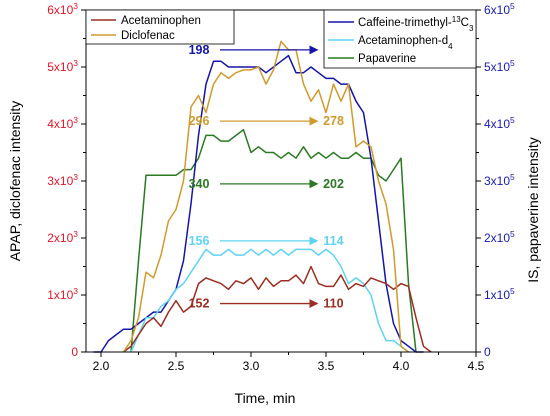 The image size is (550, 416). What do you see at coordinates (62, 237) in the screenshot?
I see `y-left-tick-label: 2x10³` at bounding box center [62, 237].